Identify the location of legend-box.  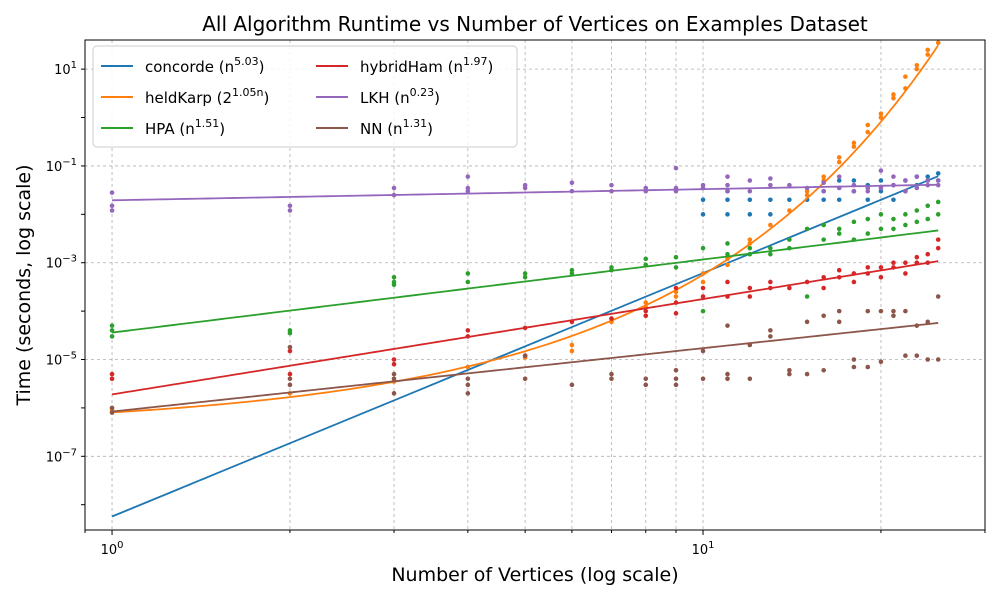
(305, 96).